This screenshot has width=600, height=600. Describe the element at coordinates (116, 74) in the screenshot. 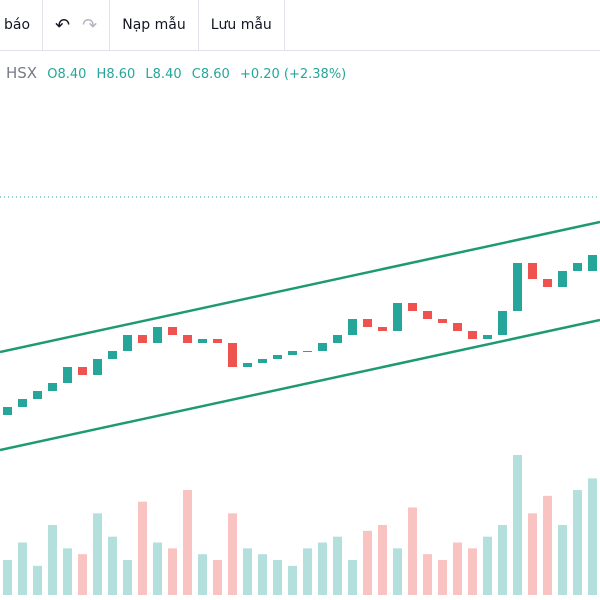

I see `high: H8.60` at that location.